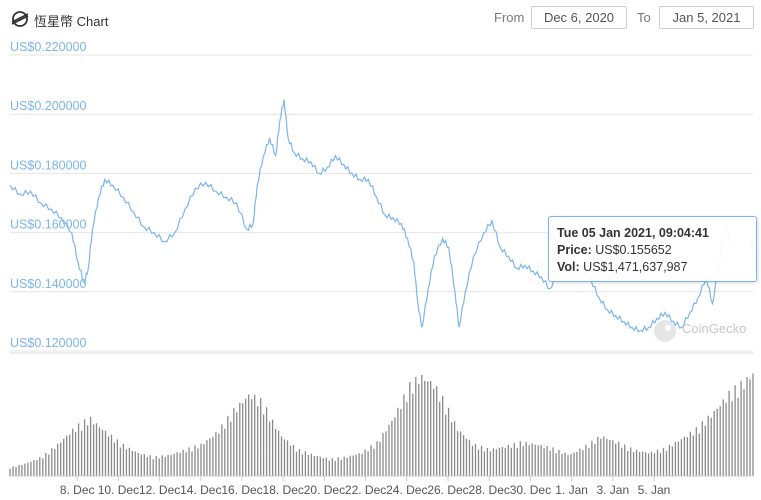 The height and width of the screenshot is (500, 761). I want to click on x-tick-label: 1. Jan, so click(571, 490).